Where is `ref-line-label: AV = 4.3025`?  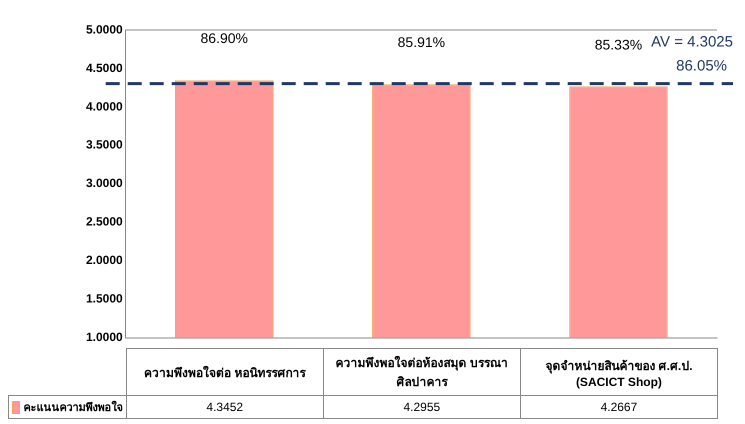 ref-line-label: AV = 4.3025 is located at coordinates (692, 41).